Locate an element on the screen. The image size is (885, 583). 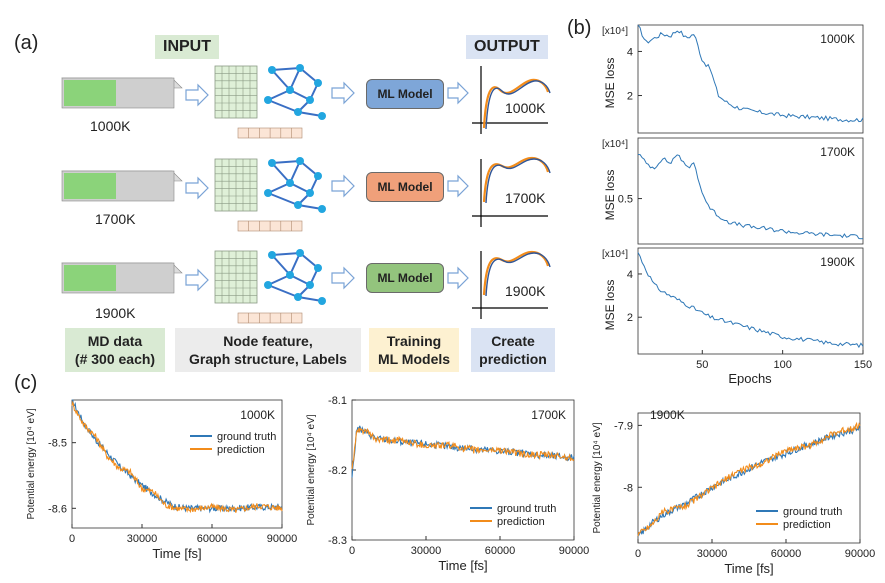
x-tick-label: 100 is located at coordinates (782, 365).